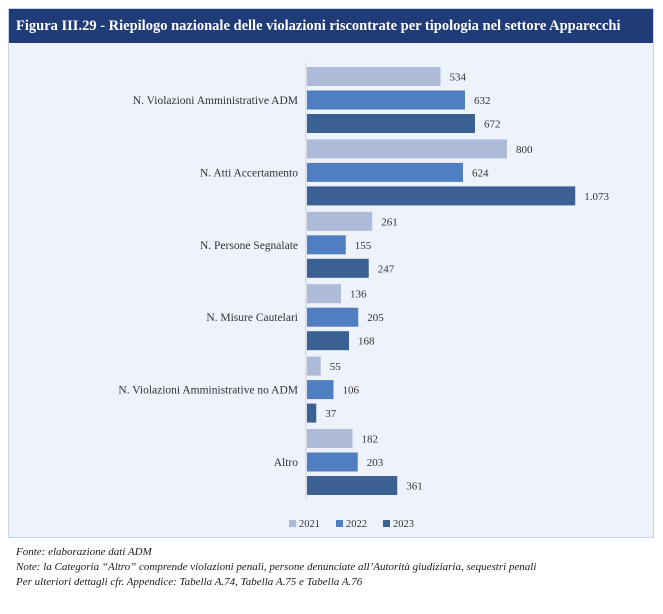 The height and width of the screenshot is (614, 663). I want to click on bar-n-atti-accertamento-2022, so click(385, 172).